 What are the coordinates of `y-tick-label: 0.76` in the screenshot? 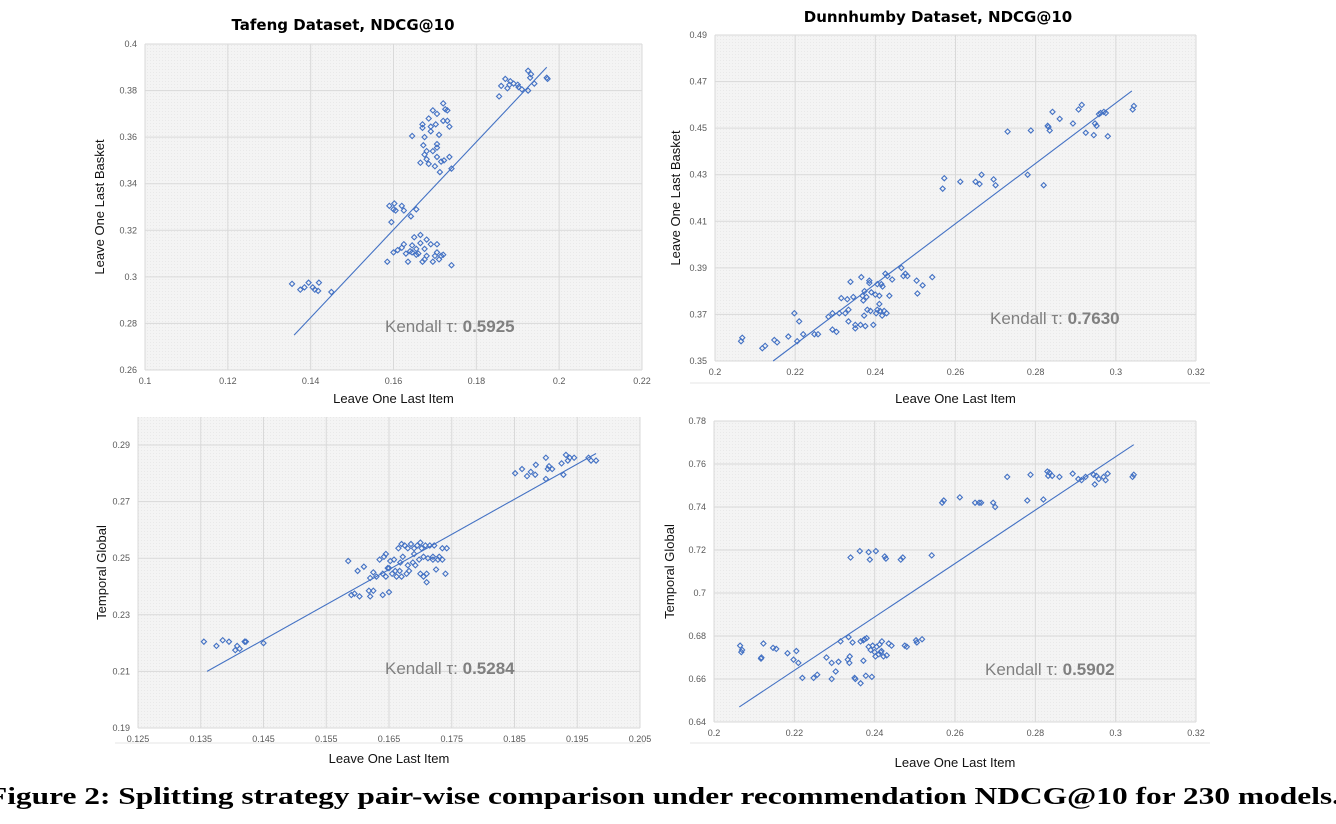 It's located at (697, 464).